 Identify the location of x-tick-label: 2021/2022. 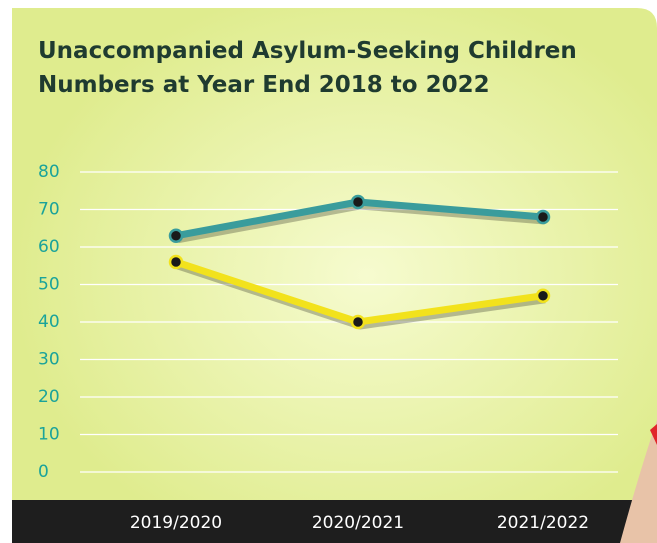
(543, 523).